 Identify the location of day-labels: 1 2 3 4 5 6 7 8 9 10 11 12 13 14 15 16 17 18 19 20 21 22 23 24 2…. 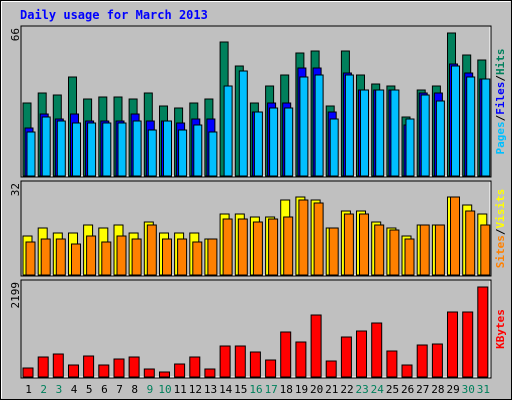
(257, 389).